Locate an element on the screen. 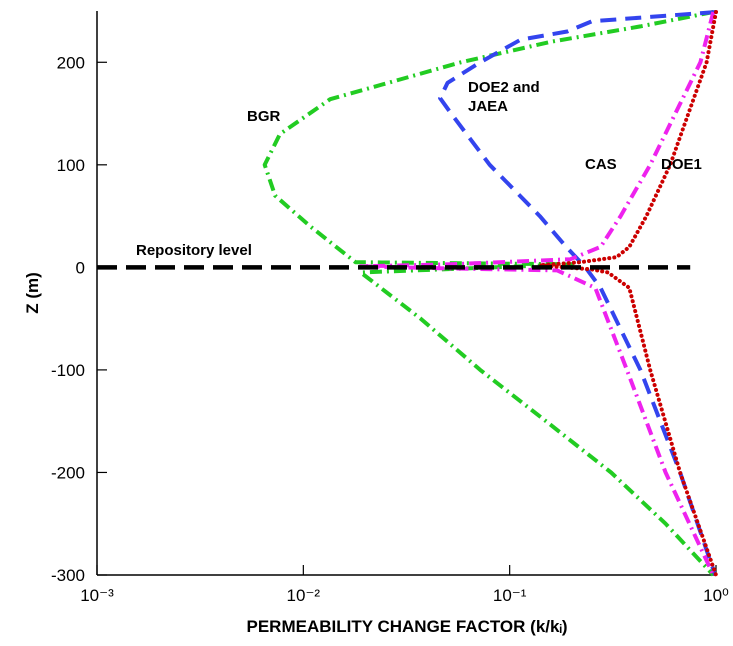 The height and width of the screenshot is (646, 733). y-tick-label: 100 is located at coordinates (71, 165).